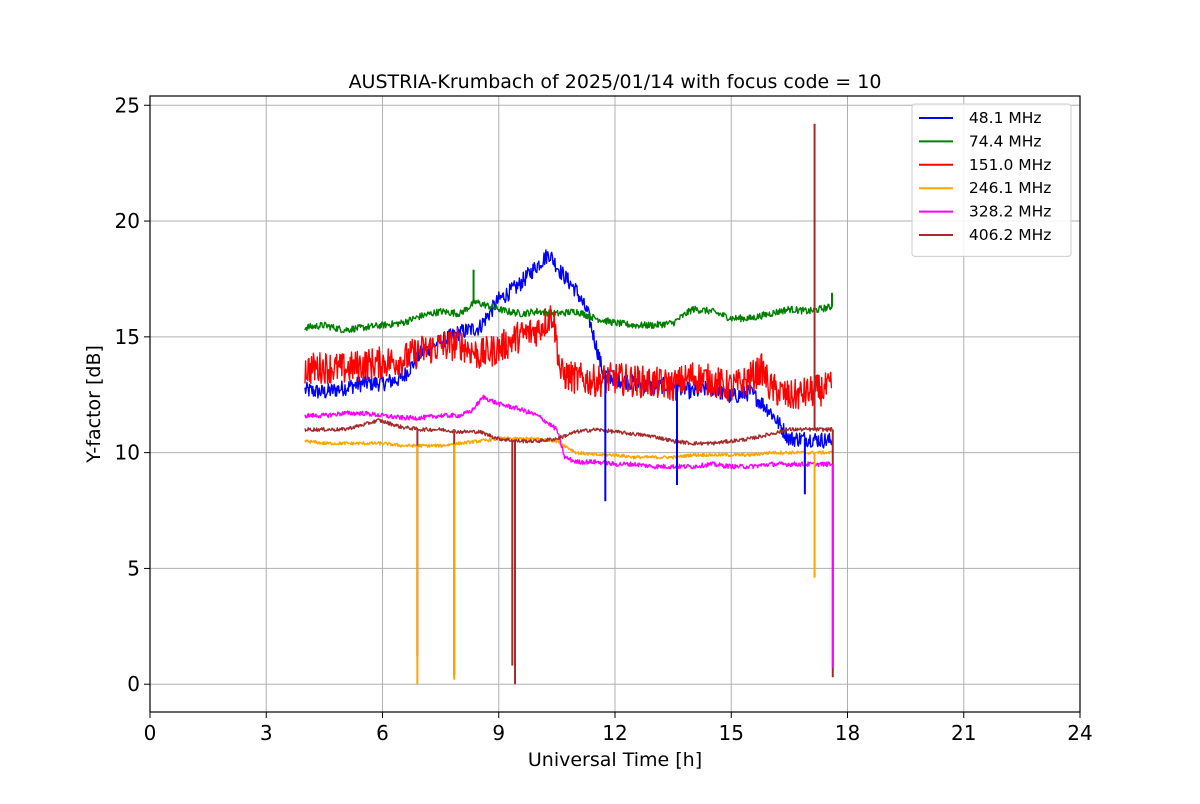  What do you see at coordinates (963, 733) in the screenshot?
I see `x-tick-label: 21` at bounding box center [963, 733].